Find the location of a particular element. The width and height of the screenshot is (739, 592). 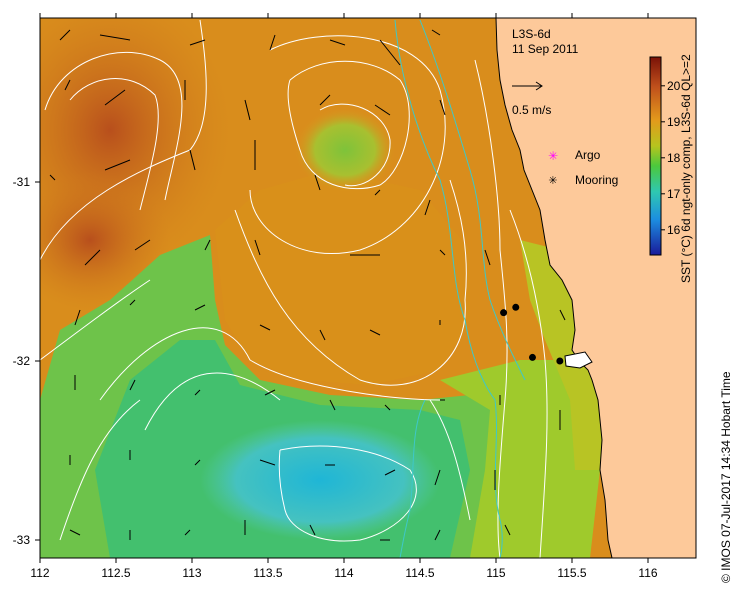

anticyclonic-ring is located at coordinates (342, 277).